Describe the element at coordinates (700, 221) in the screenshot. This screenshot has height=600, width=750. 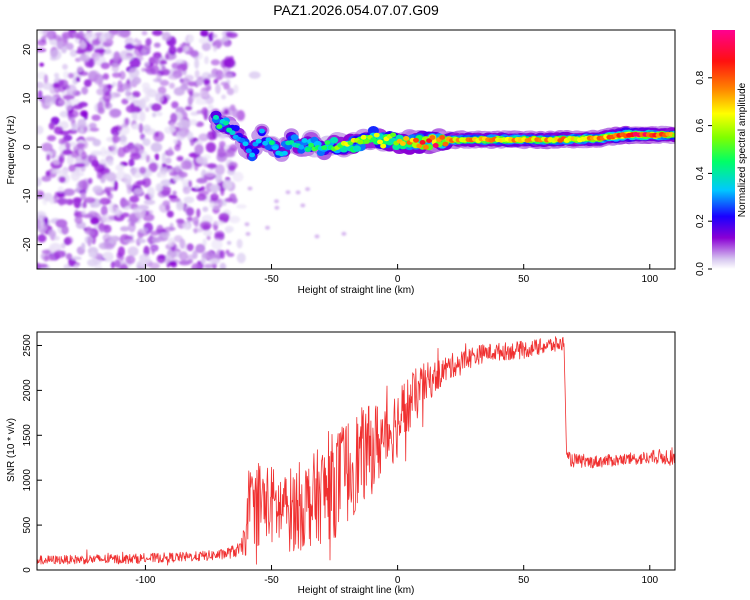
I see `colorbar-tick-label: 0.2` at that location.